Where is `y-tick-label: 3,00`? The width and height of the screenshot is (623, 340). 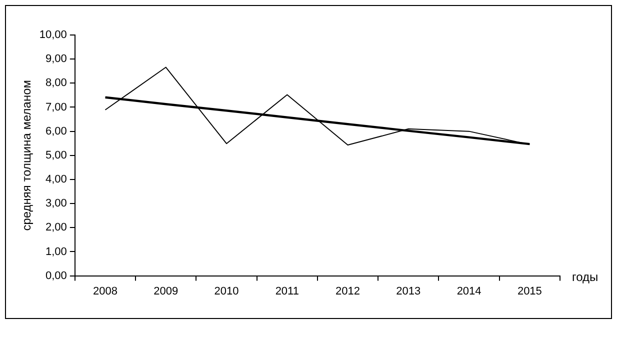 y-tick-label: 3,00 is located at coordinates (56, 204).